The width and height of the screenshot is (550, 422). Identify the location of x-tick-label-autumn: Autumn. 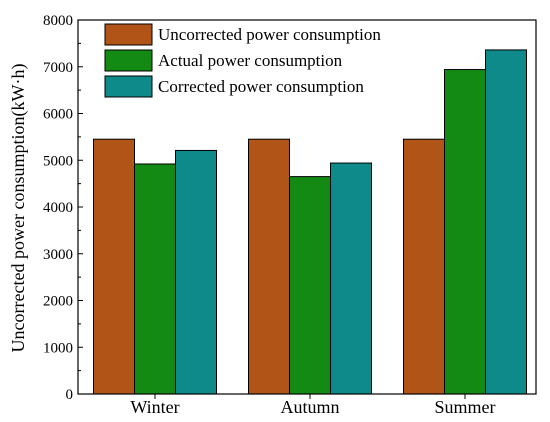
(309, 407).